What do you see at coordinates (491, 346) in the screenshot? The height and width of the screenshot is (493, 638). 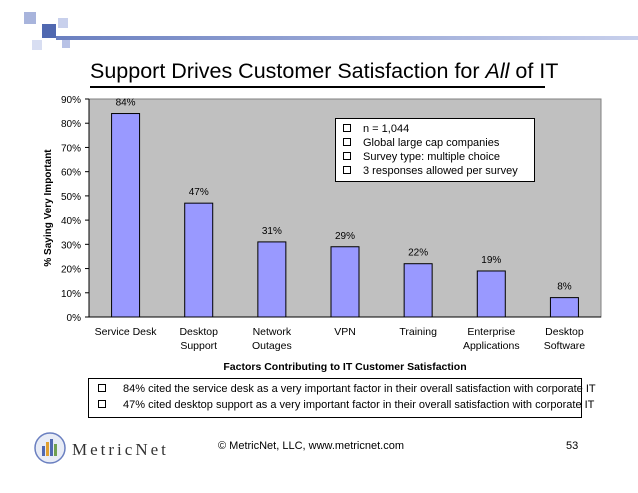 I see `x-tick-label: Applications` at bounding box center [491, 346].